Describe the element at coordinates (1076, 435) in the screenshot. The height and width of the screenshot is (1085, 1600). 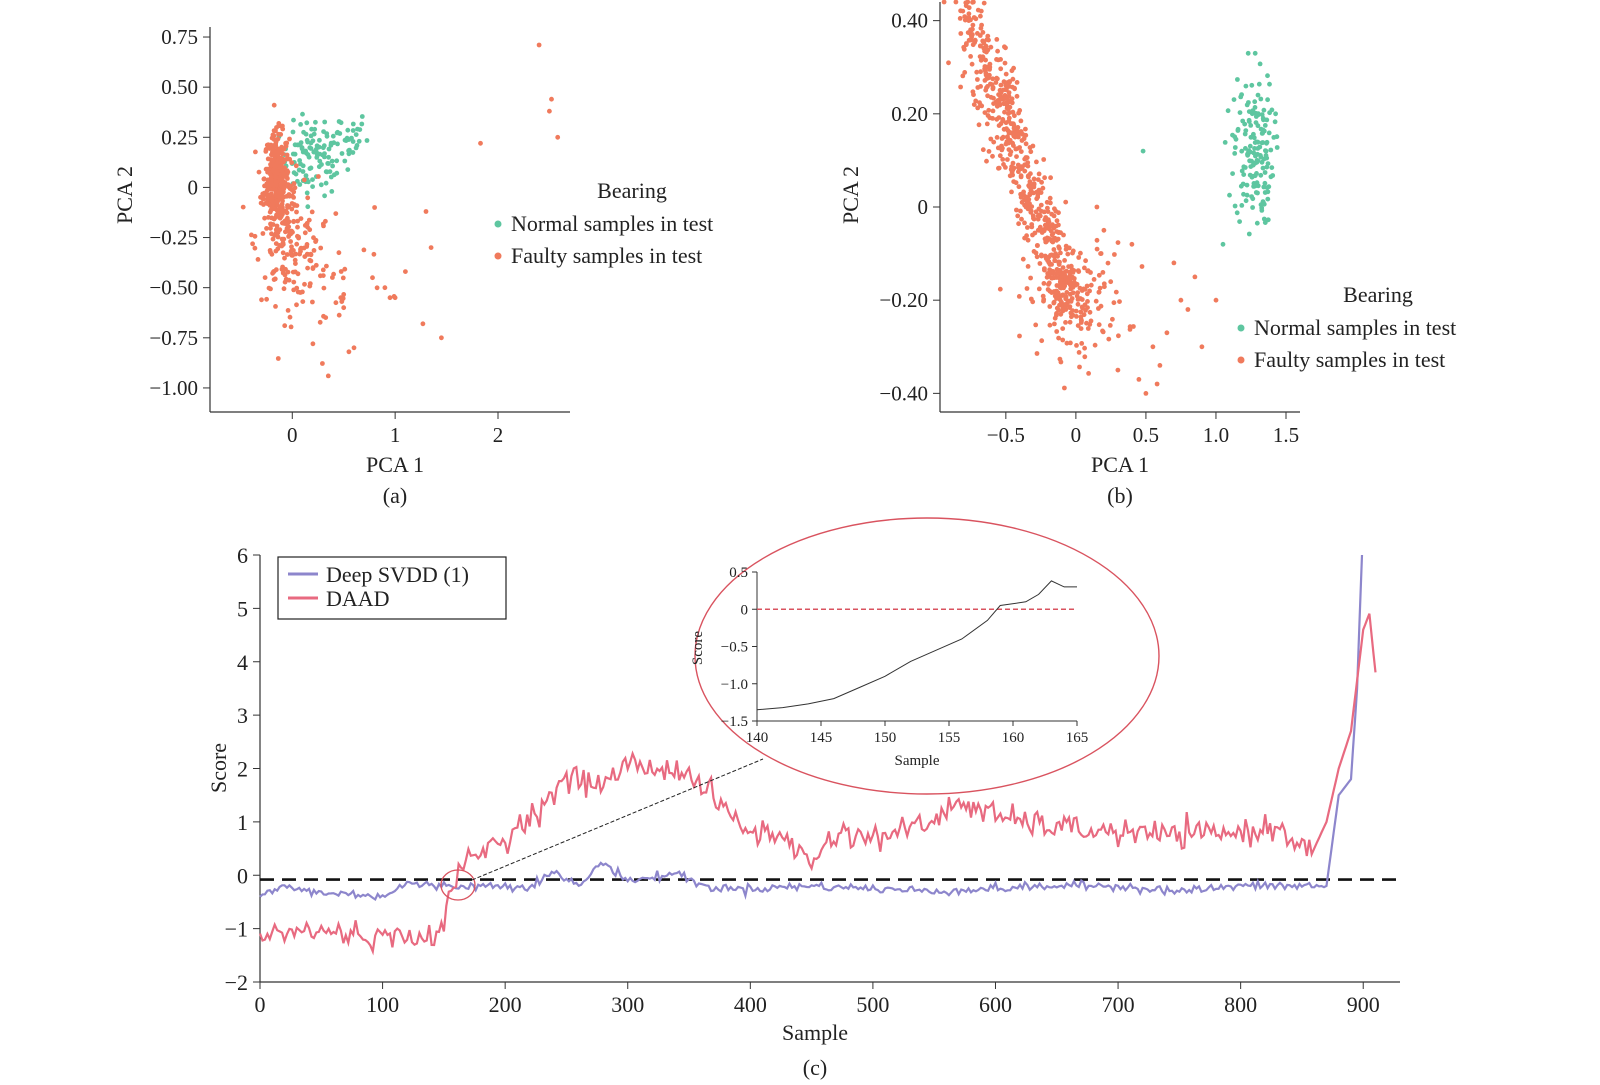
I see `panel-b-x-tick-label: 0` at that location.